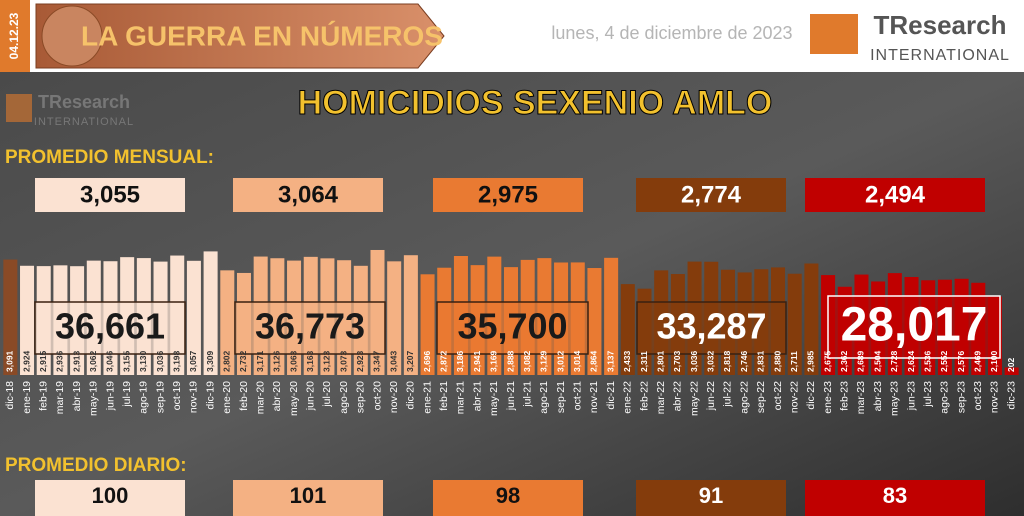 The image size is (1024, 516). What do you see at coordinates (72, 36) in the screenshot?
I see `banner-icon` at bounding box center [72, 36].